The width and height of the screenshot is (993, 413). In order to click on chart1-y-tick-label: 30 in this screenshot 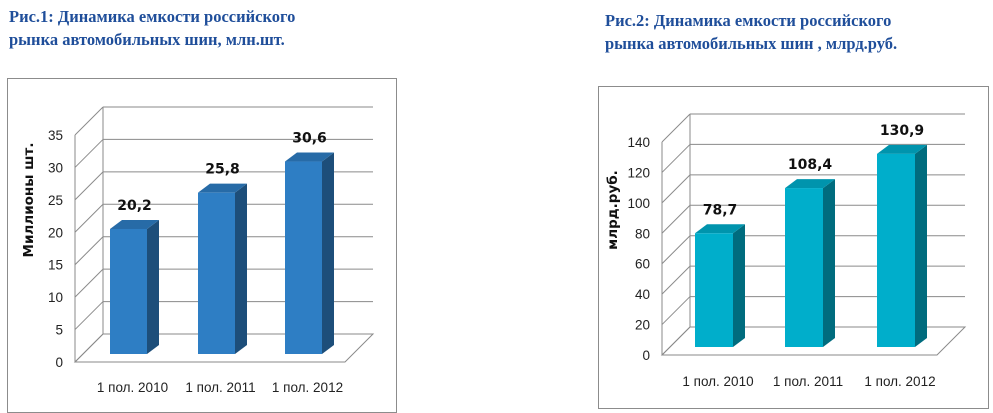, I will do `click(55, 167)`.